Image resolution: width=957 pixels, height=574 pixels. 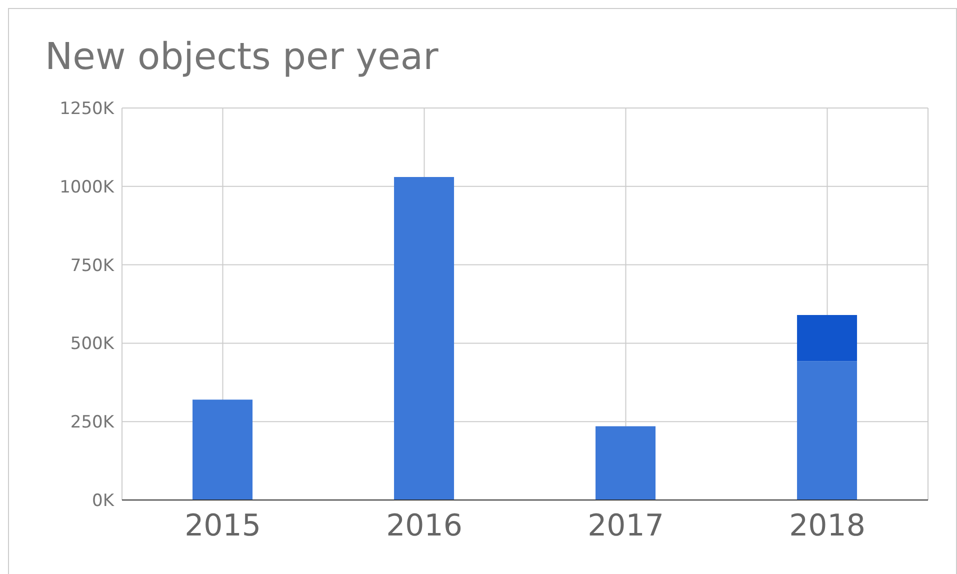 I want to click on y-tick-label: 250K, so click(x=92, y=422).